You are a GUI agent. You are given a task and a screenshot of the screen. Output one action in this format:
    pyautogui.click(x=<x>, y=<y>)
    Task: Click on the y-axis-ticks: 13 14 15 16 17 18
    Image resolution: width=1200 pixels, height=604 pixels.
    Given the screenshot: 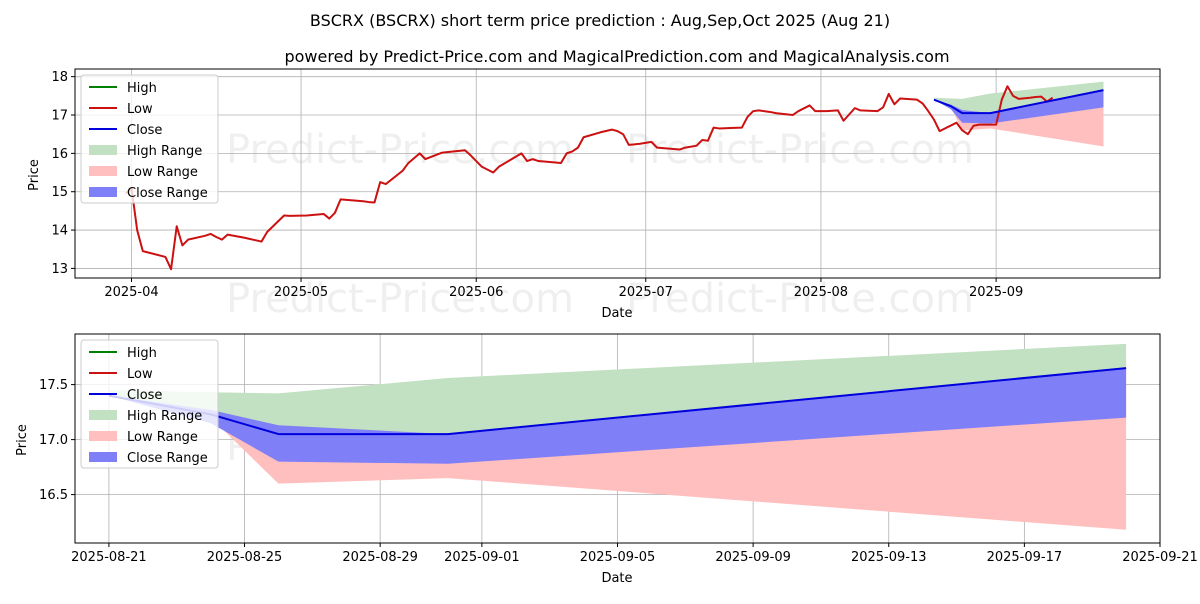 What is the action you would take?
    pyautogui.click(x=63, y=173)
    